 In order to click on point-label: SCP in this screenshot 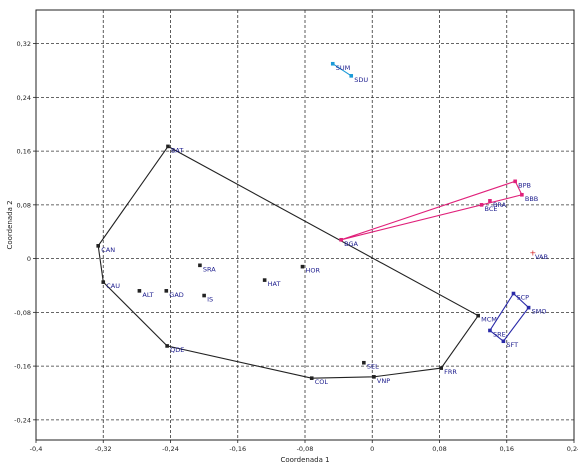, I will do `click(522, 298)`.